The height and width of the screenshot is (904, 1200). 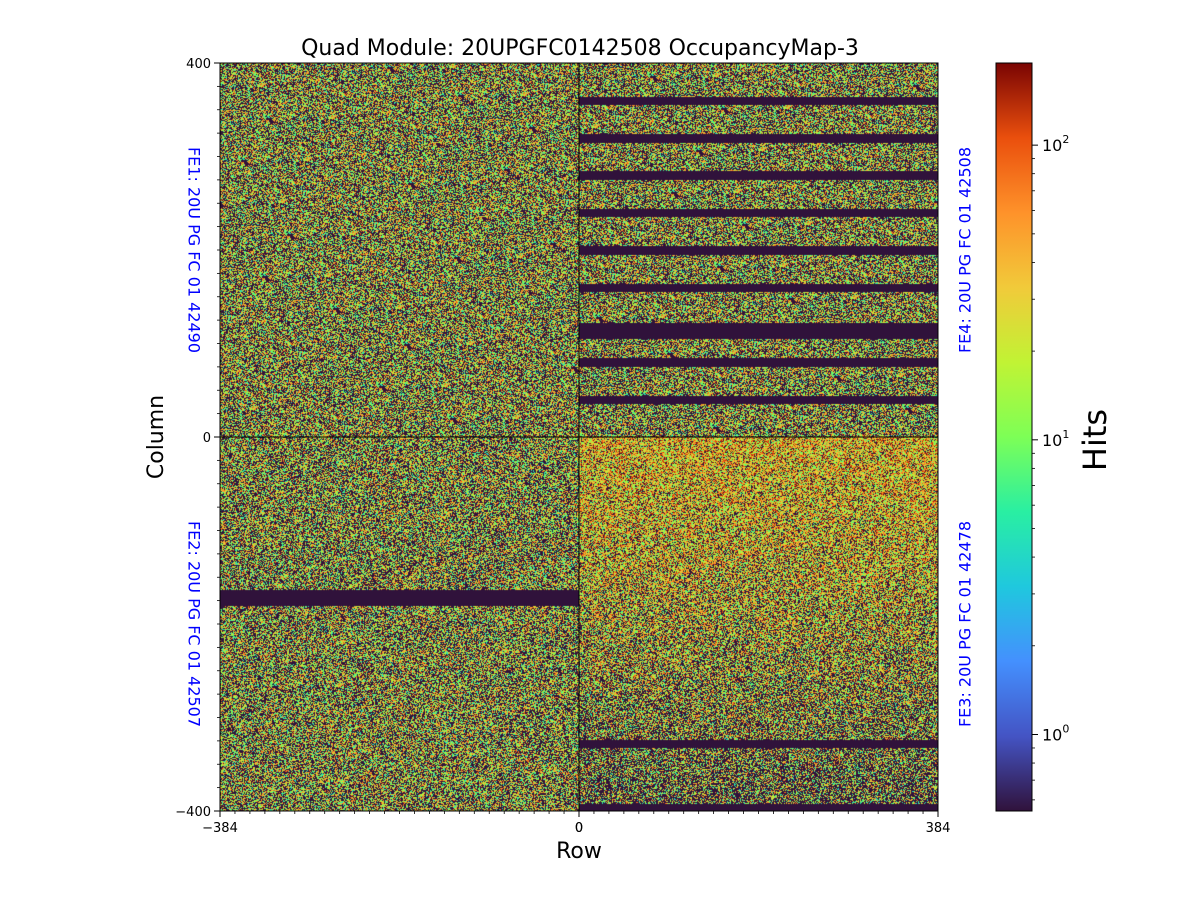 What do you see at coordinates (579, 851) in the screenshot?
I see `x-axis-label: Row` at bounding box center [579, 851].